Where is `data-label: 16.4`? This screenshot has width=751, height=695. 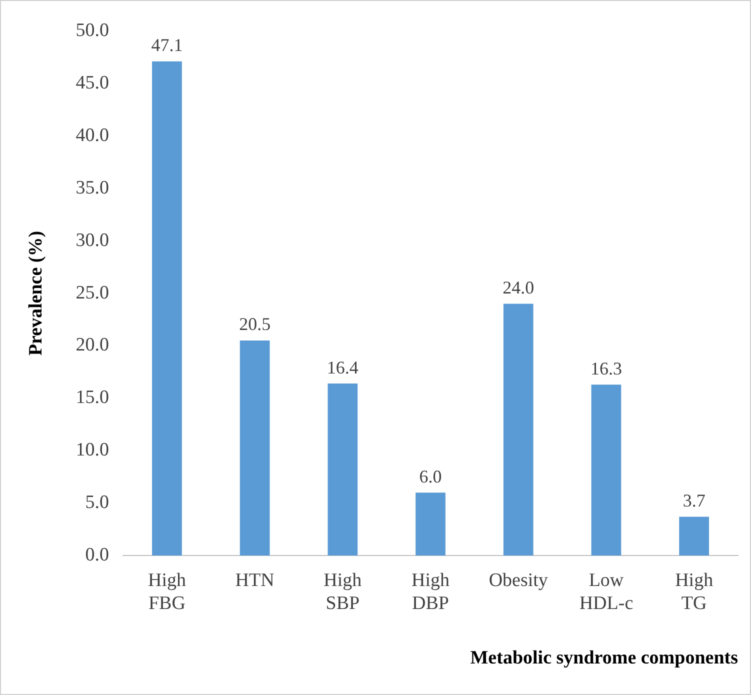 data-label: 16.4 is located at coordinates (342, 367).